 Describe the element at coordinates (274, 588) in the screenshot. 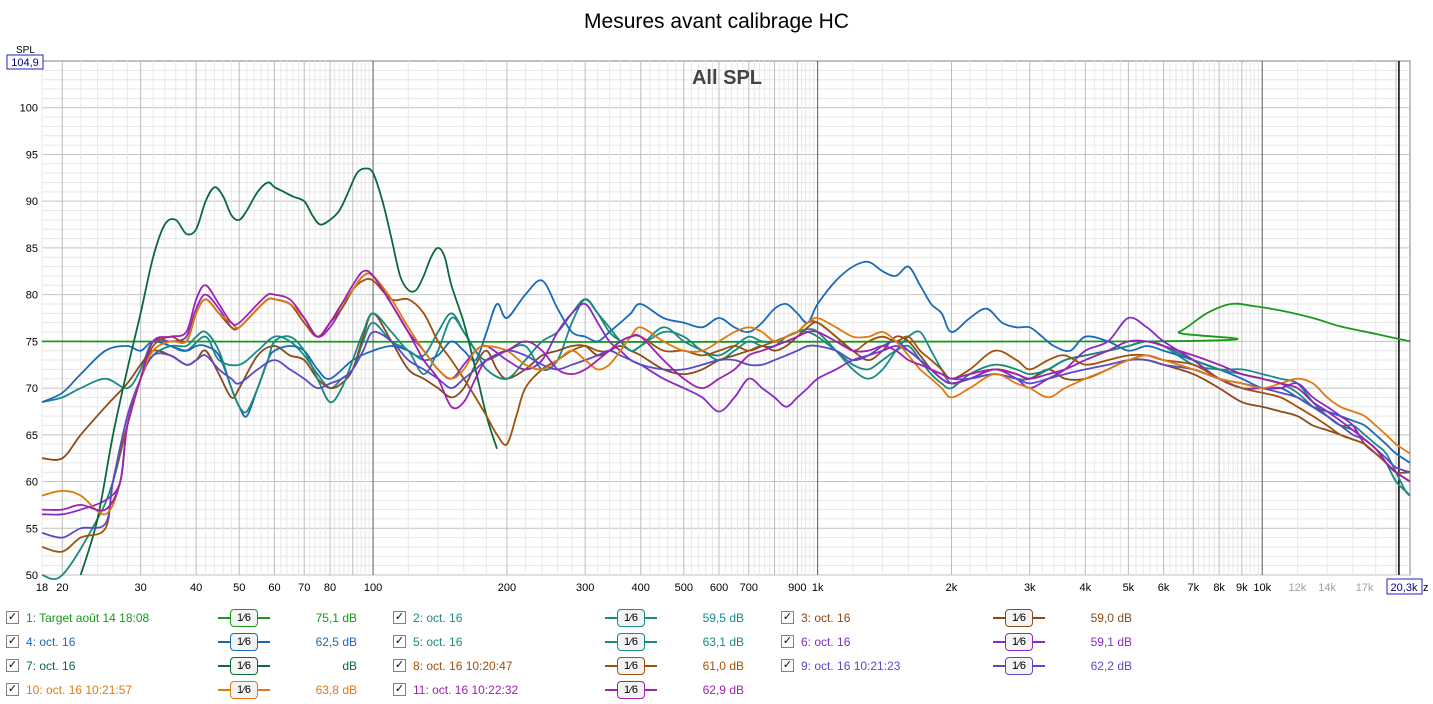

I see `x-tick-label: 60` at that location.